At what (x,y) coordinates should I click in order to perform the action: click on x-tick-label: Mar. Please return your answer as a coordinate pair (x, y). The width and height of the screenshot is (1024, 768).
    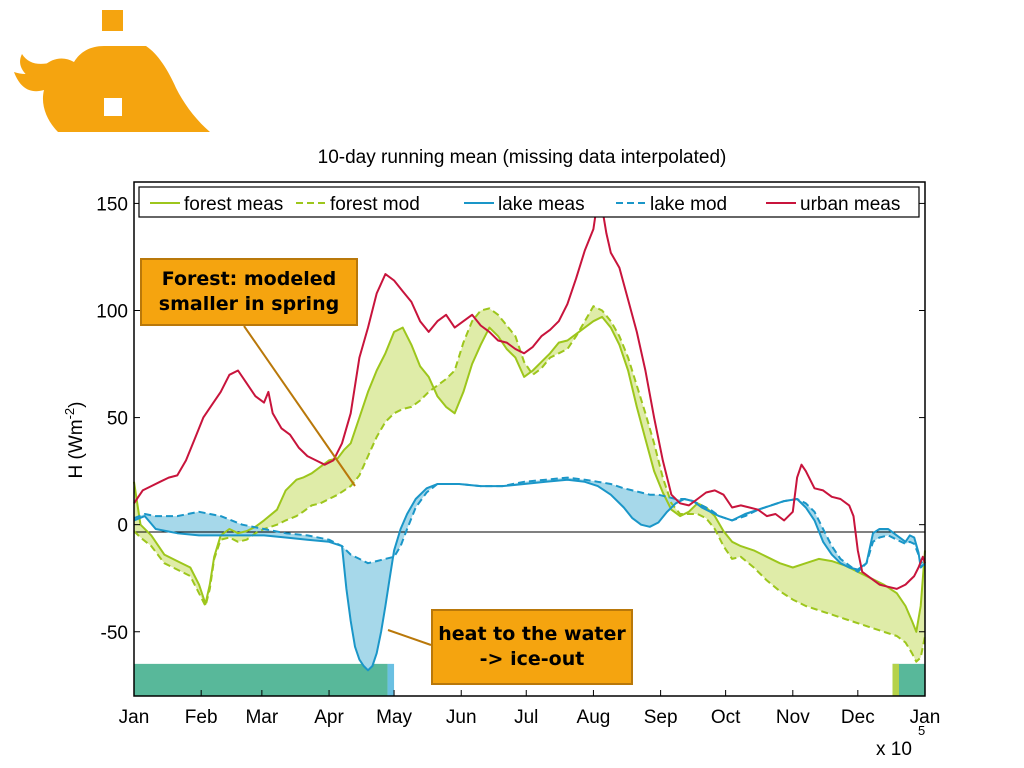
    Looking at the image, I should click on (261, 717).